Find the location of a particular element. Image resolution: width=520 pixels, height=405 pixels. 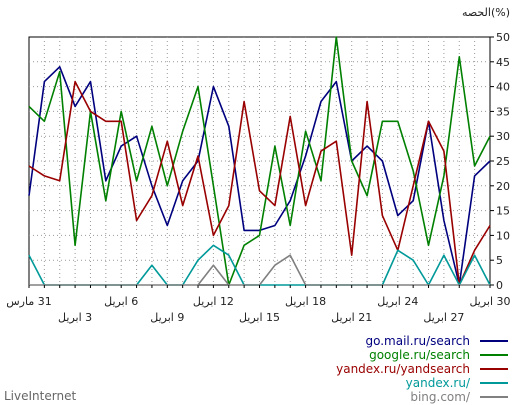

x-tick-label: 31 مارس is located at coordinates (28, 301).